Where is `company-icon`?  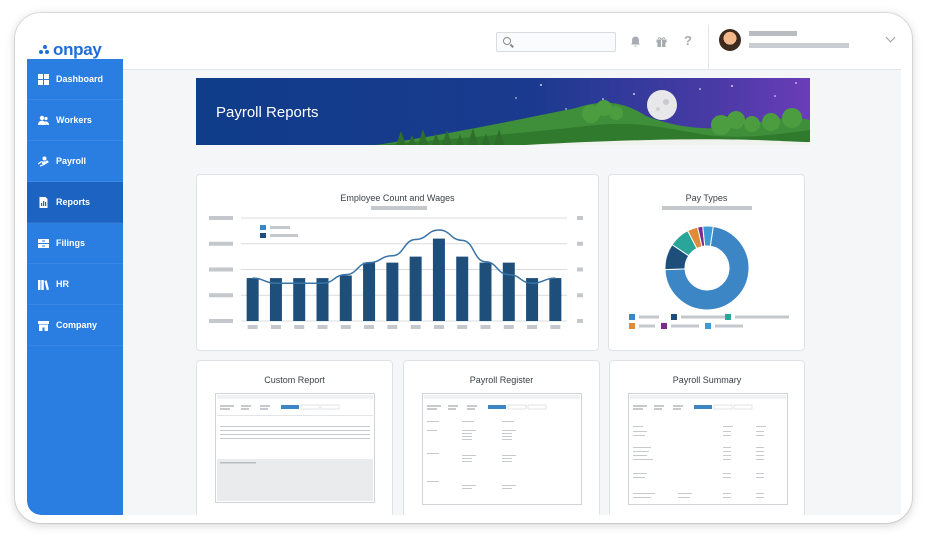
company-icon is located at coordinates (43, 325).